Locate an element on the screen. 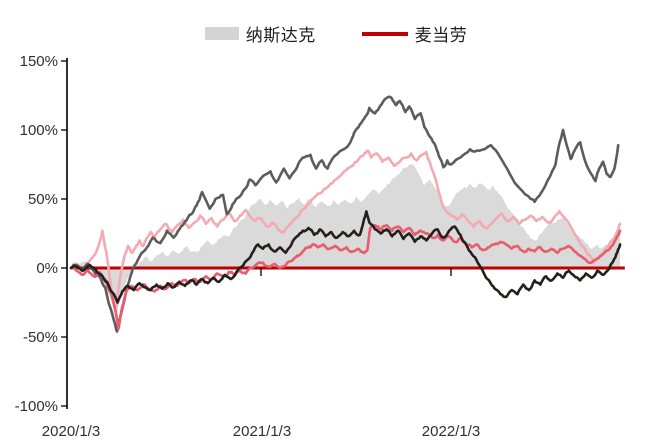 This screenshot has width=672, height=448. mcdonalds-line-swatch-icon is located at coordinates (384, 33).